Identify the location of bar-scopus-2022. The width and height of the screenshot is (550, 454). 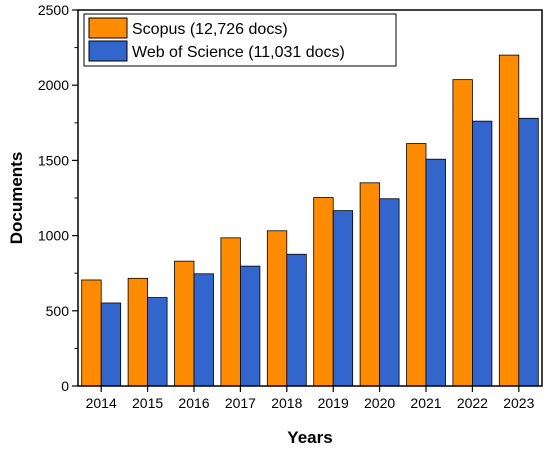
(462, 233).